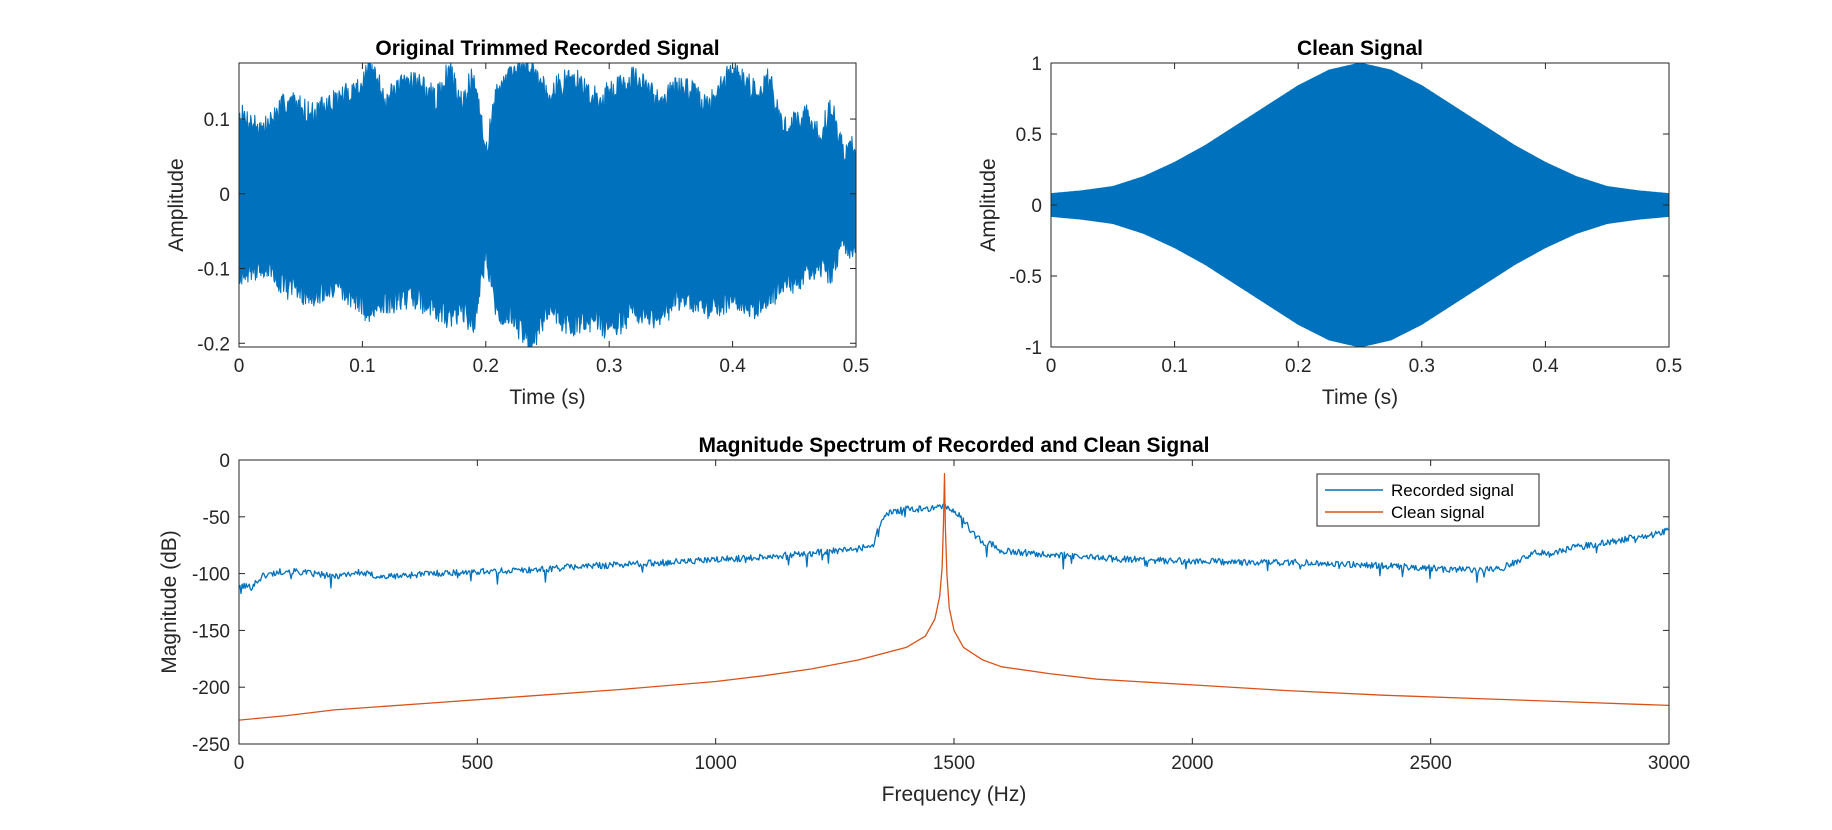 The height and width of the screenshot is (830, 1832). I want to click on legend-label: Clean signal, so click(1438, 512).